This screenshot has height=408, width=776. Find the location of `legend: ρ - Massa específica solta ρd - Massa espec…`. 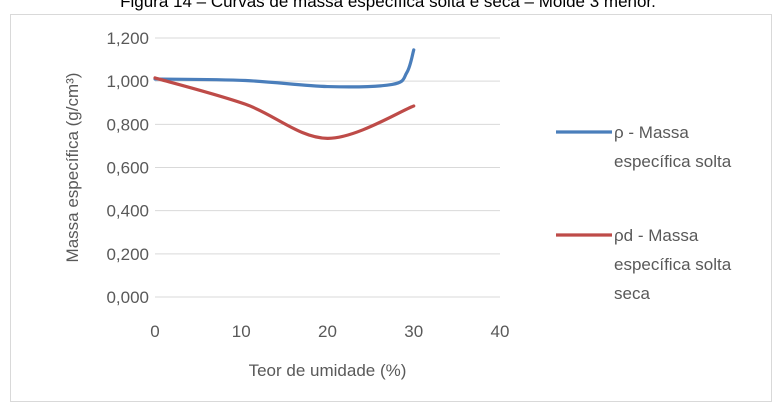

legend: ρ - Massa específica solta ρd - Massa espec… is located at coordinates (644, 213).